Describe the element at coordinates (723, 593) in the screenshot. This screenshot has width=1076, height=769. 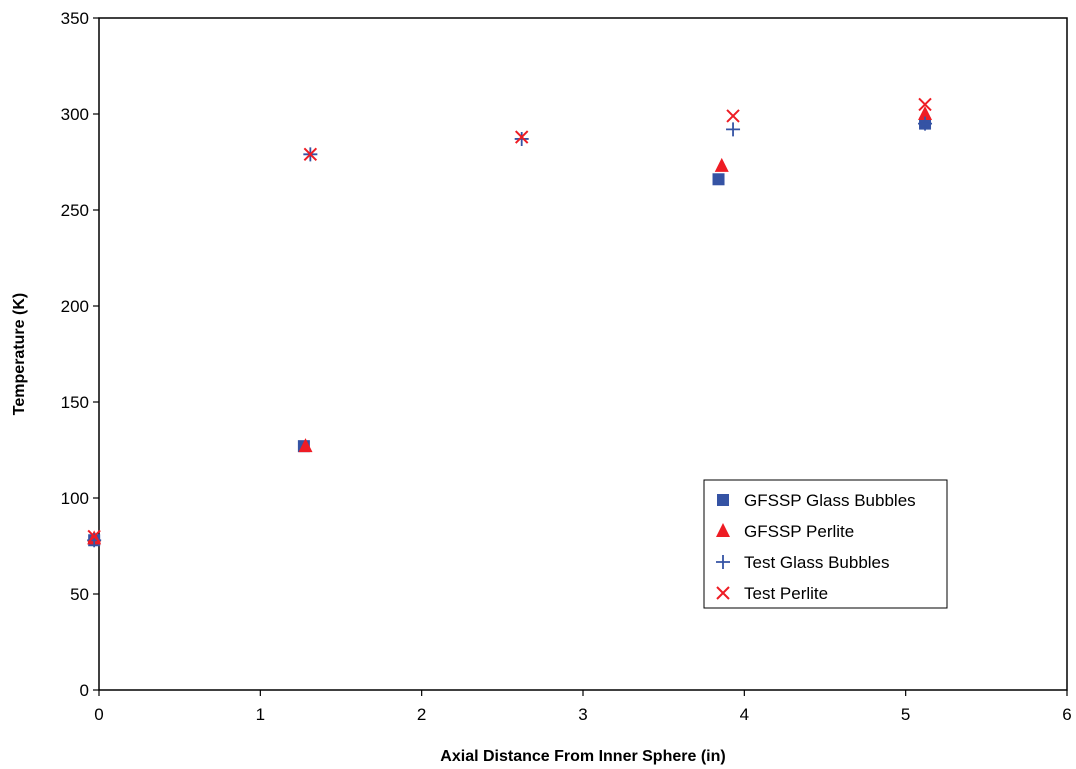
I see `legend-marker-x` at that location.